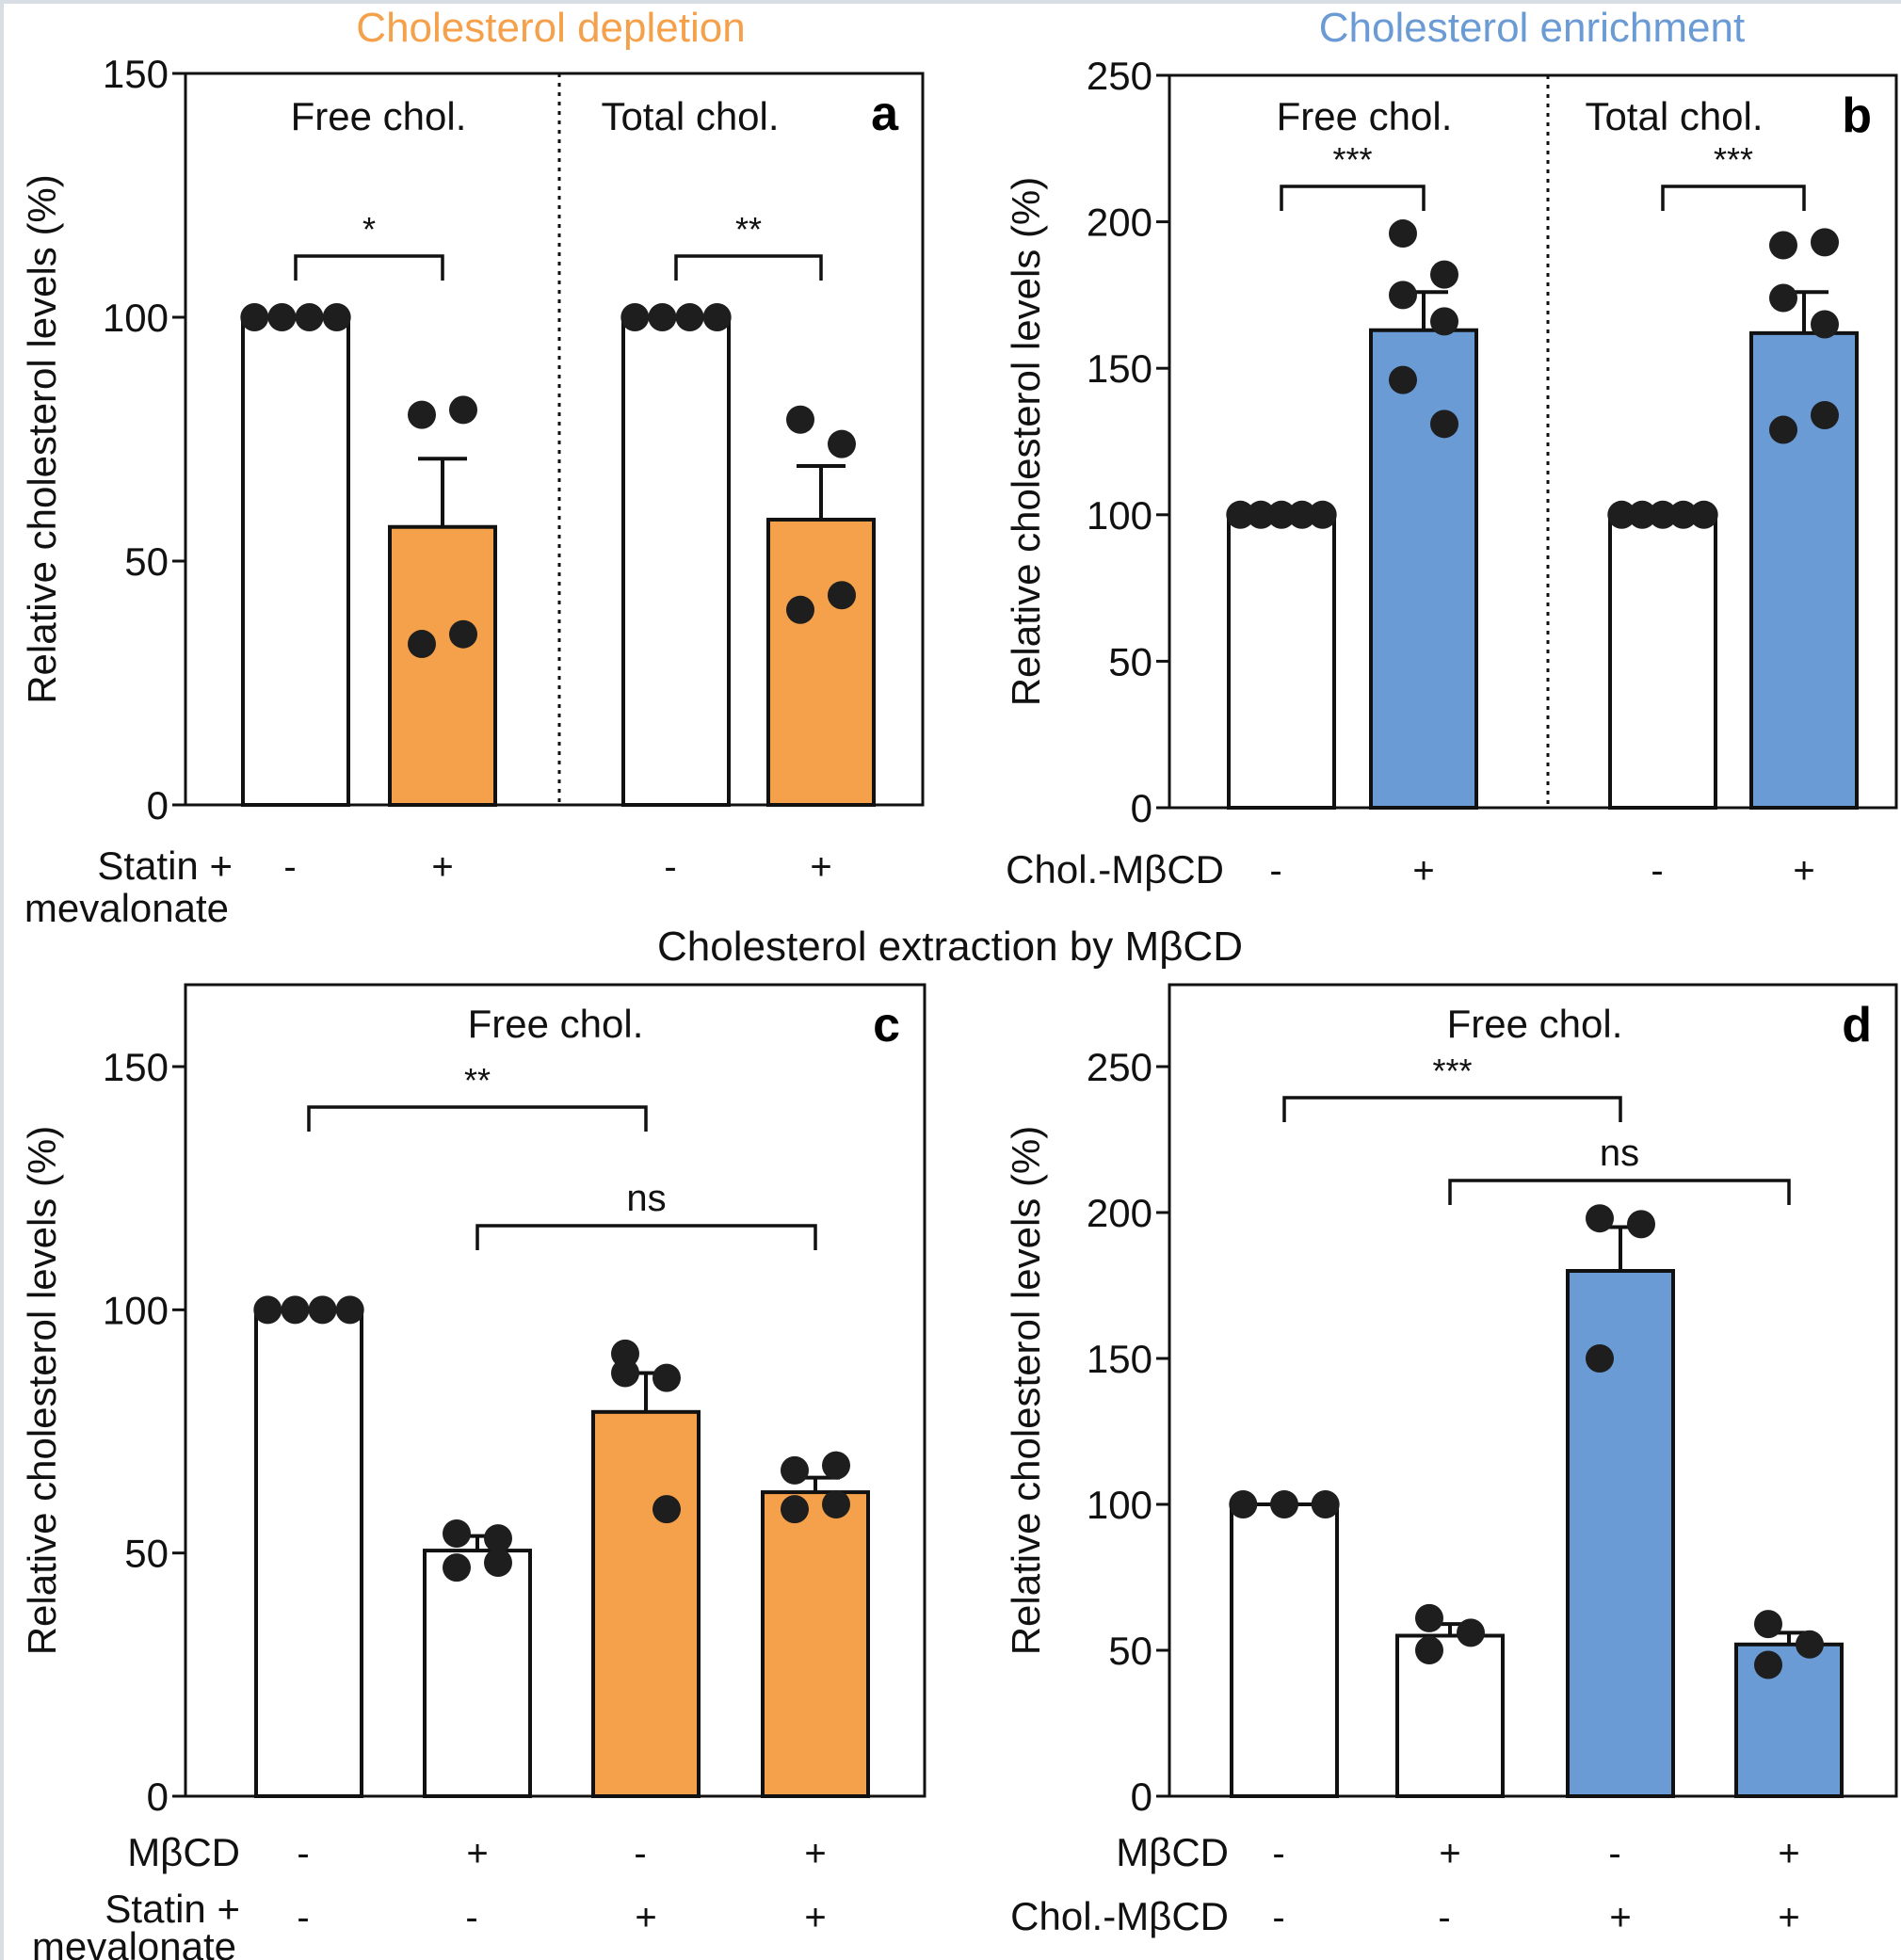 The height and width of the screenshot is (1960, 1901). What do you see at coordinates (1119, 1067) in the screenshot?
I see `y-tick-label: 250` at bounding box center [1119, 1067].